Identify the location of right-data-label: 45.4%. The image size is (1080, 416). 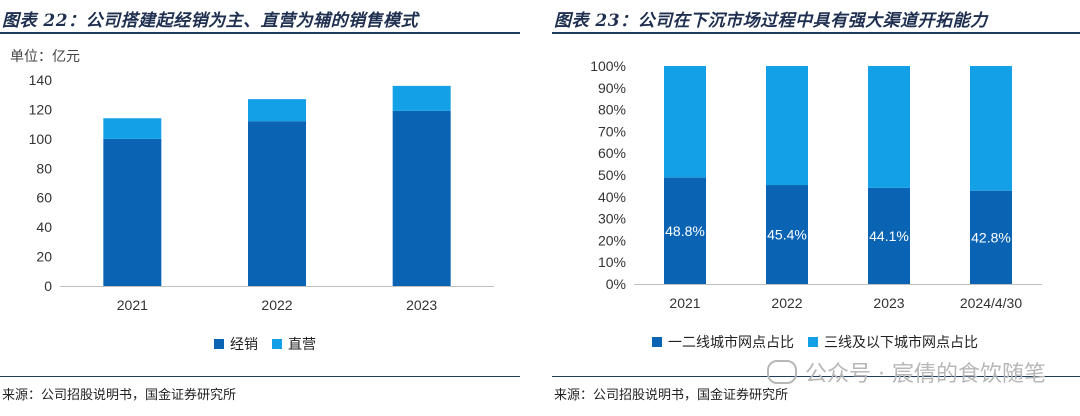
(787, 235).